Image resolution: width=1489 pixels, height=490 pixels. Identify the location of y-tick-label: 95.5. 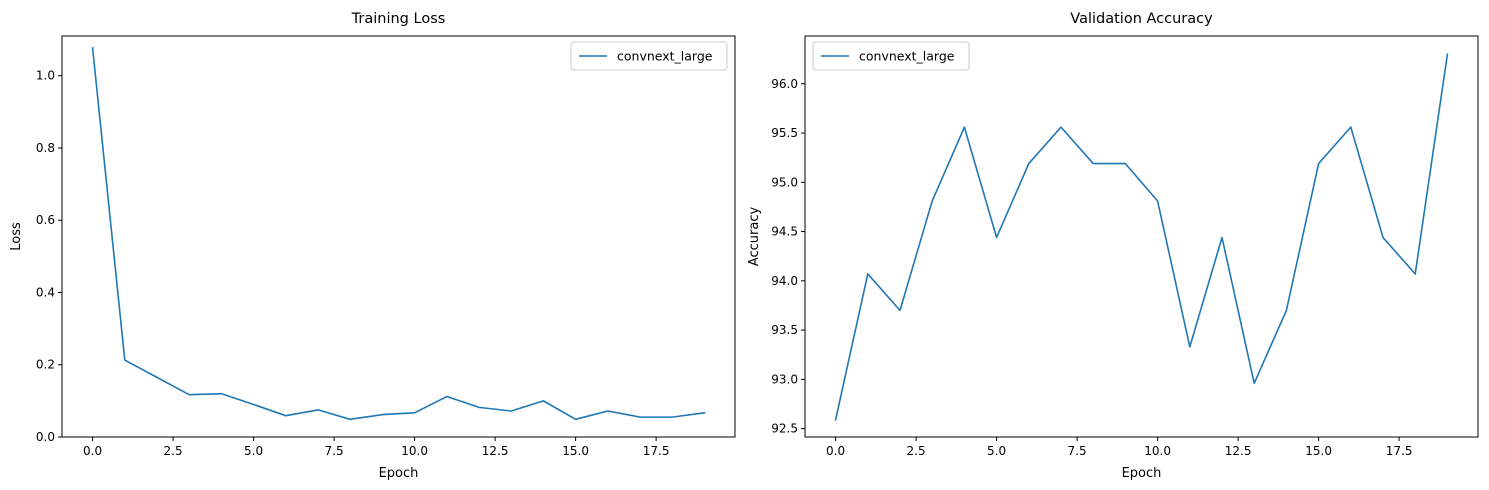
(784, 133).